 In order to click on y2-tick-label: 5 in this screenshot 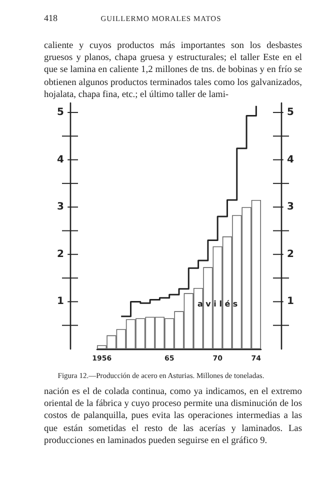, I will do `click(290, 112)`.